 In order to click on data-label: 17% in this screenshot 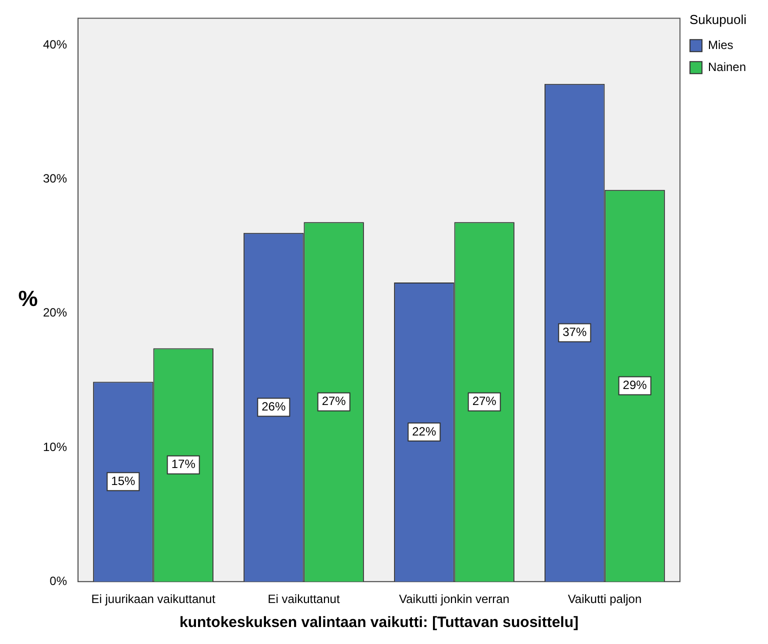, I will do `click(183, 464)`.